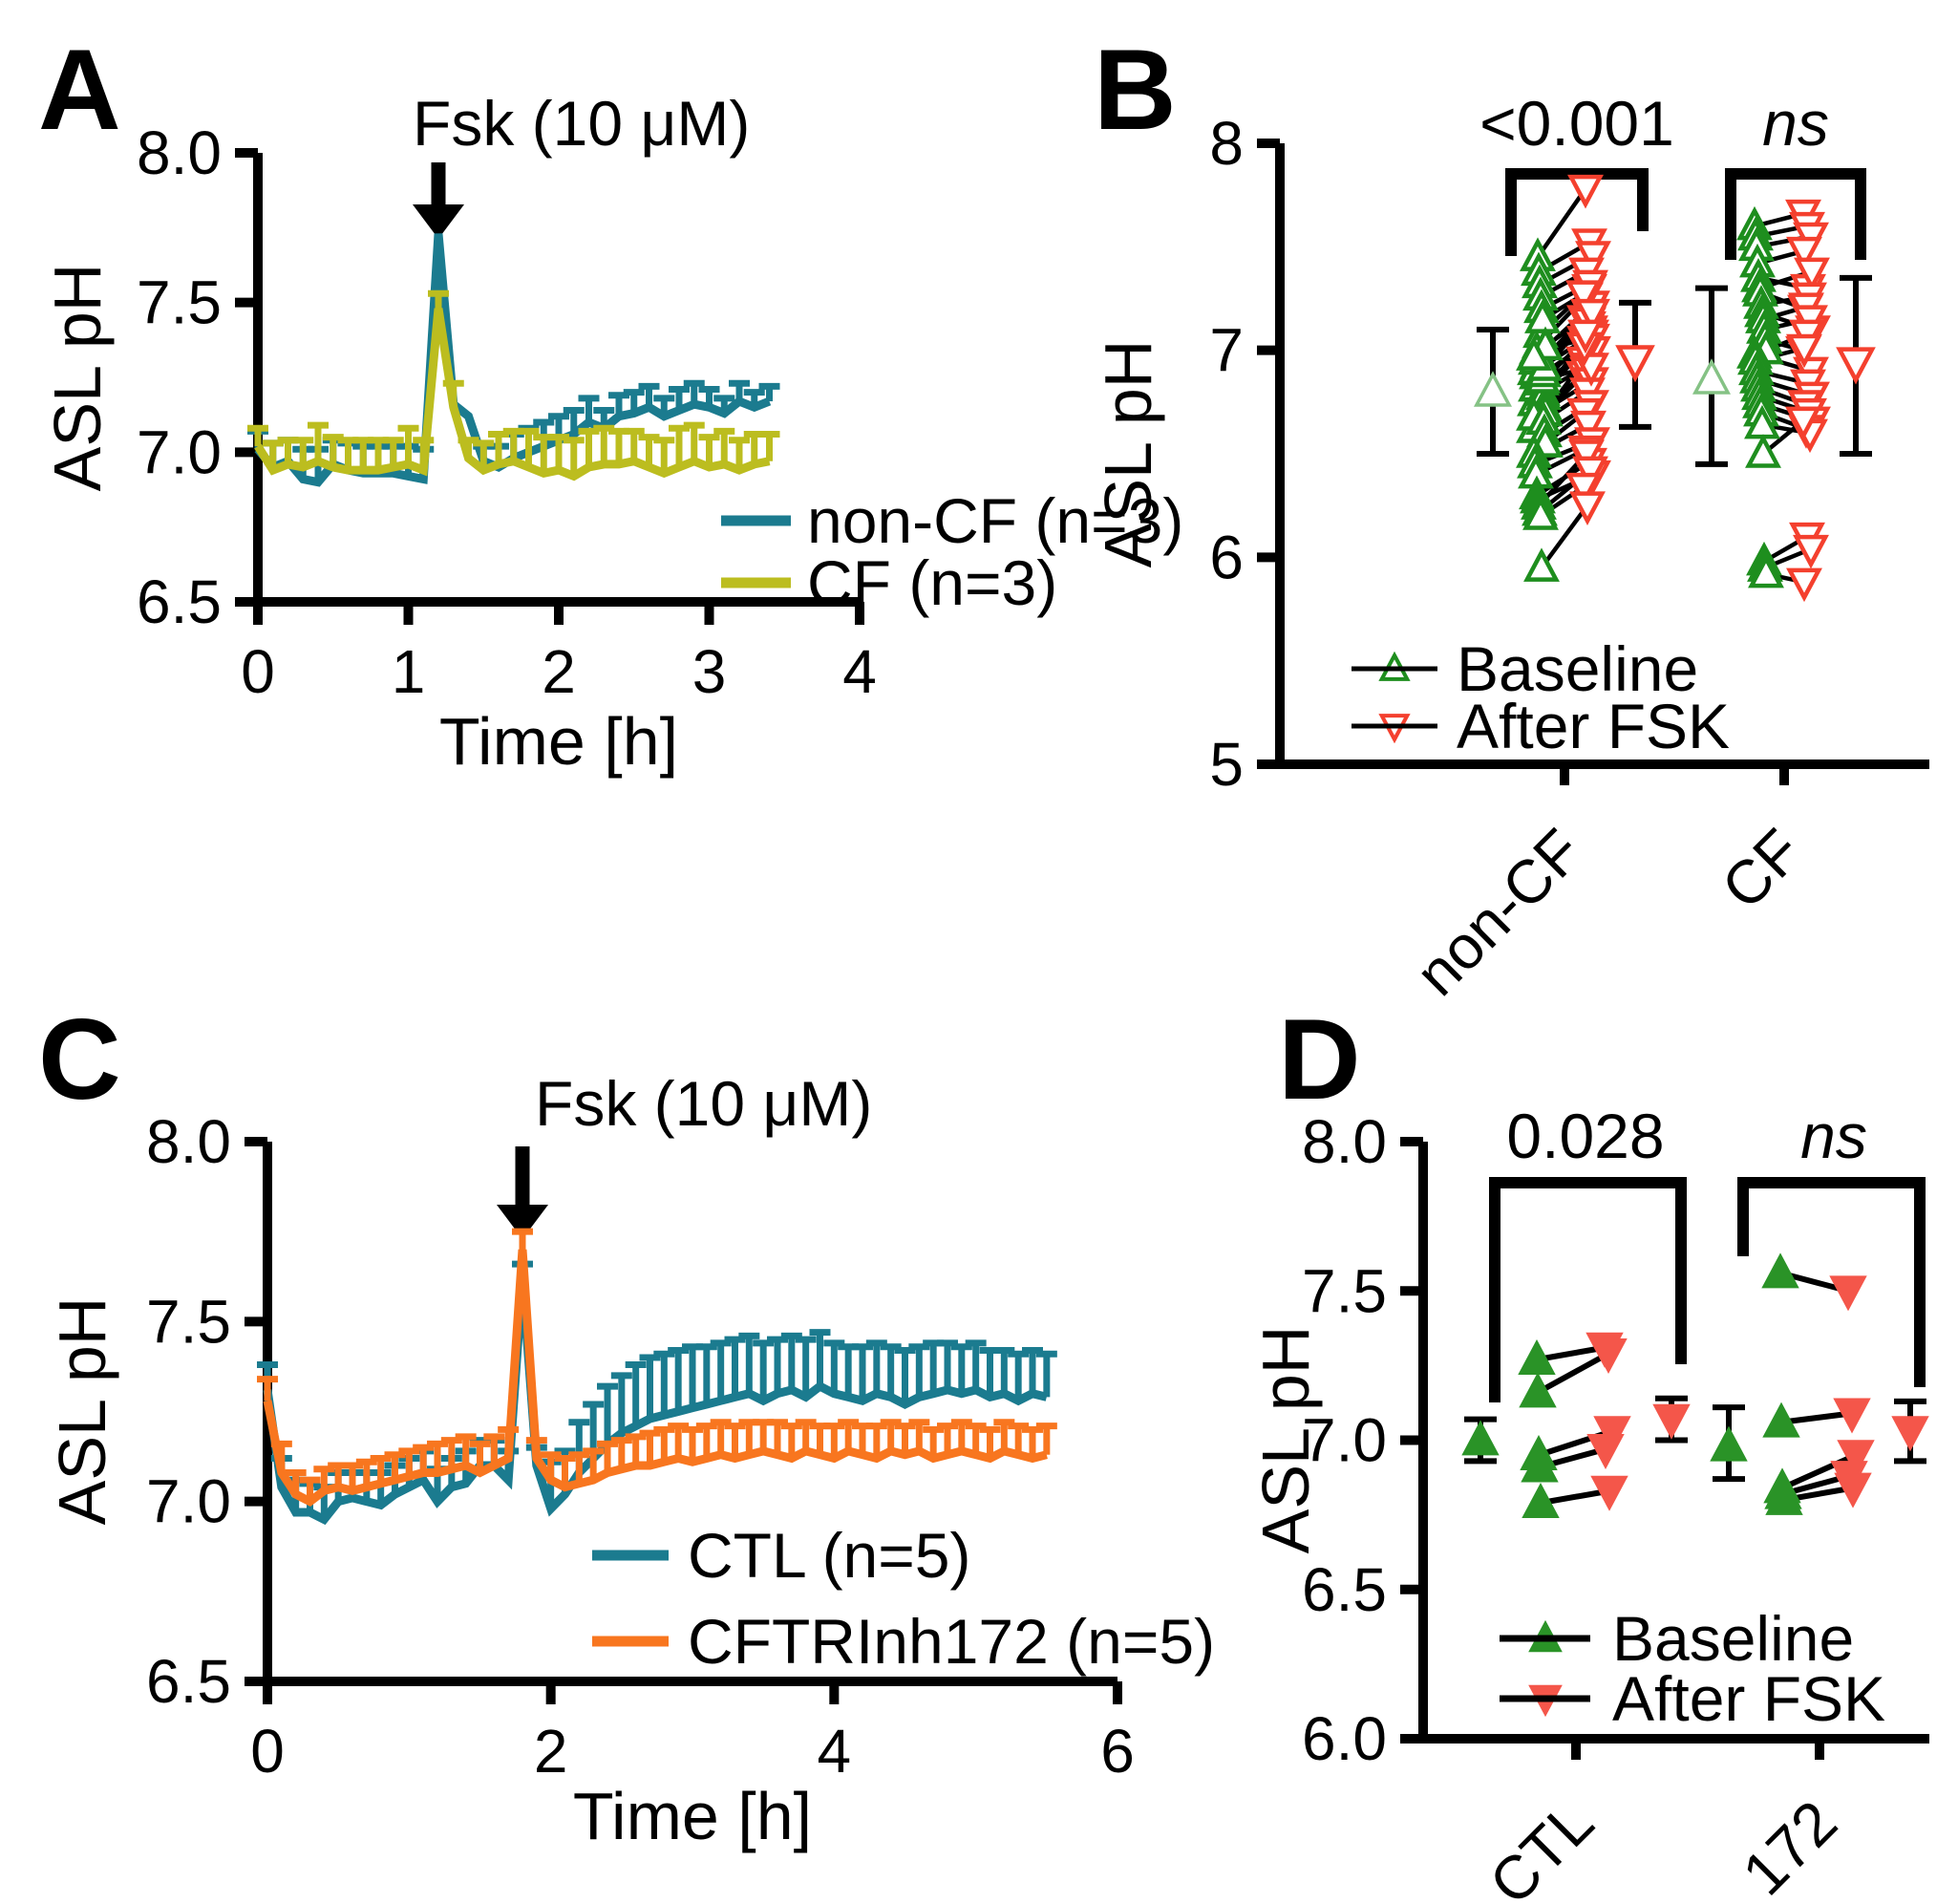 The image size is (1958, 1904). I want to click on legend-A: non-CF (n=3) CF (n=3), so click(952, 552).